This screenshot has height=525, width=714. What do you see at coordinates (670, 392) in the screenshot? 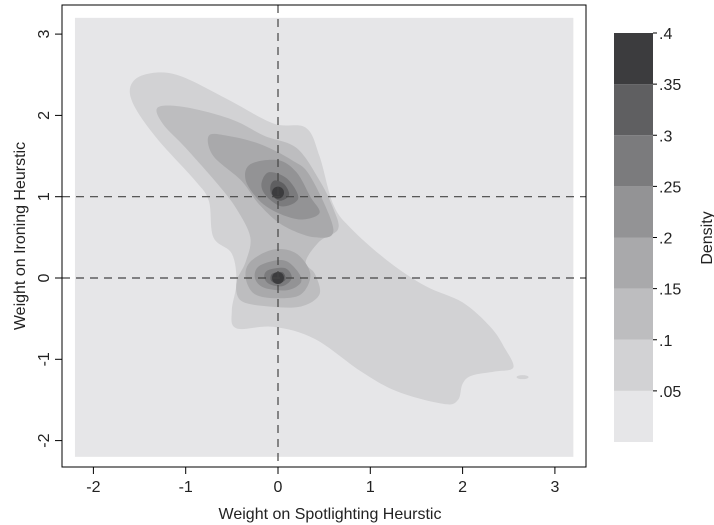
I see `colorbar-tick-label: .05` at bounding box center [670, 392].